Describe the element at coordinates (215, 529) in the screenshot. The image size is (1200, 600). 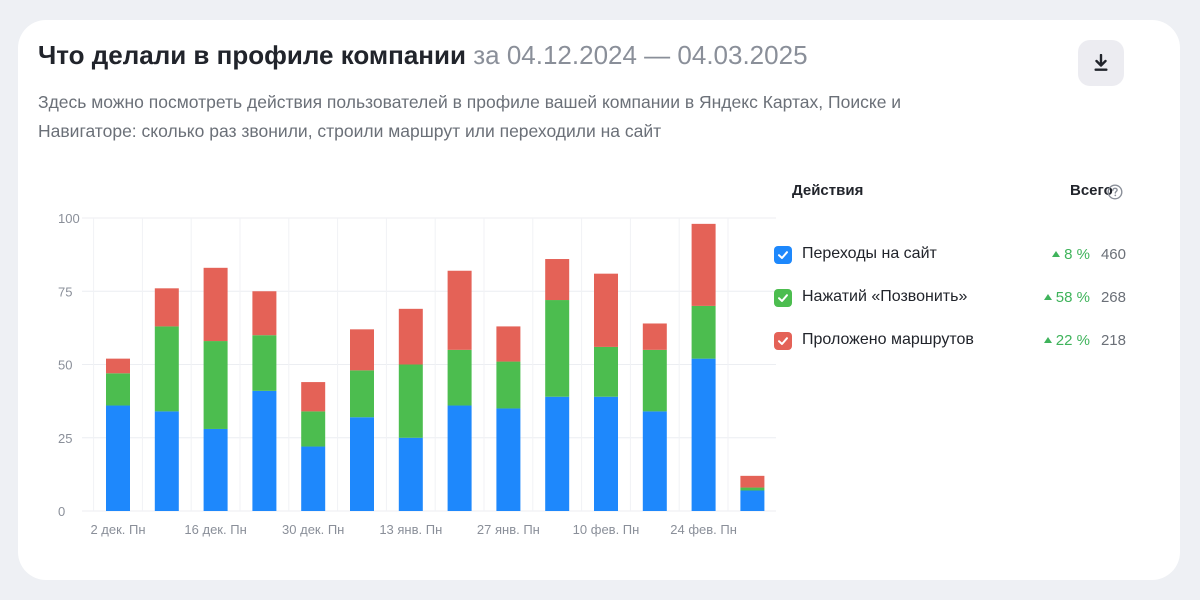
I see `x-tick-label: 16 дек. Пн` at that location.